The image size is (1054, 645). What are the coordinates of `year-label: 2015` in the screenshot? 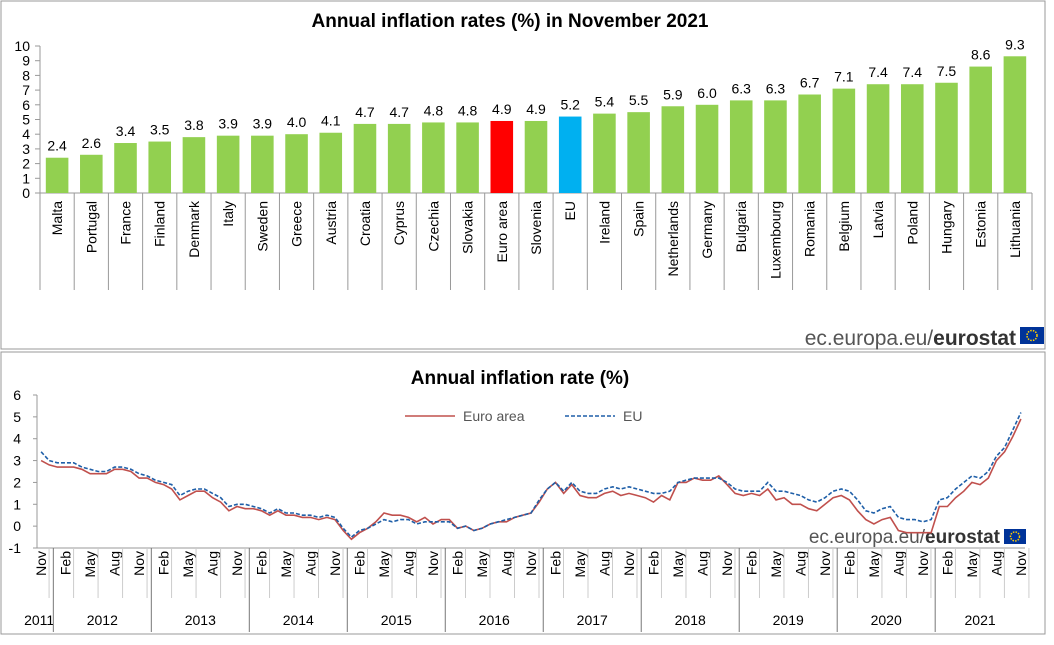 It's located at (396, 620).